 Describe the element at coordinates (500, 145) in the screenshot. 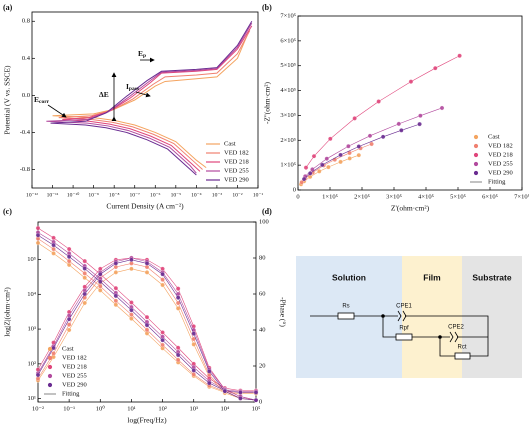

I see `legend-label: VED 182` at that location.